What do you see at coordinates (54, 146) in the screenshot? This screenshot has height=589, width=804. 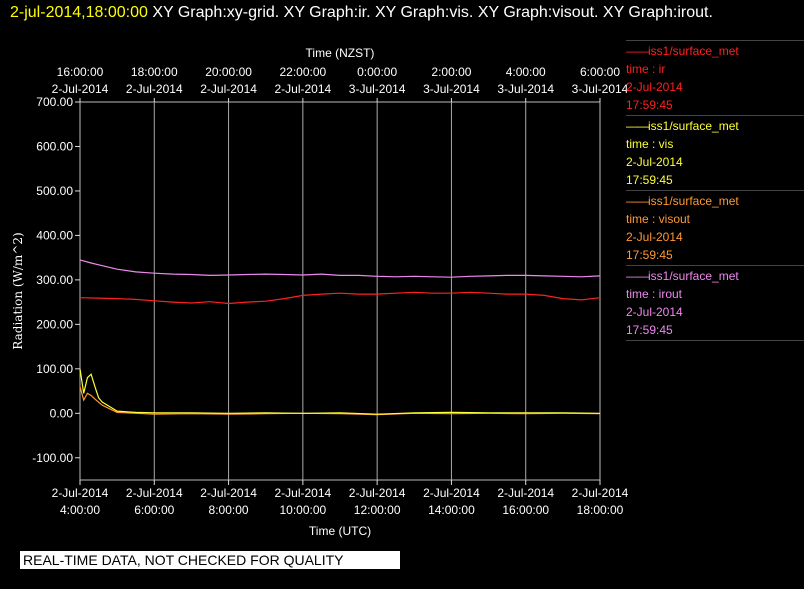 I see `y-tick-label: 600.00` at bounding box center [54, 146].